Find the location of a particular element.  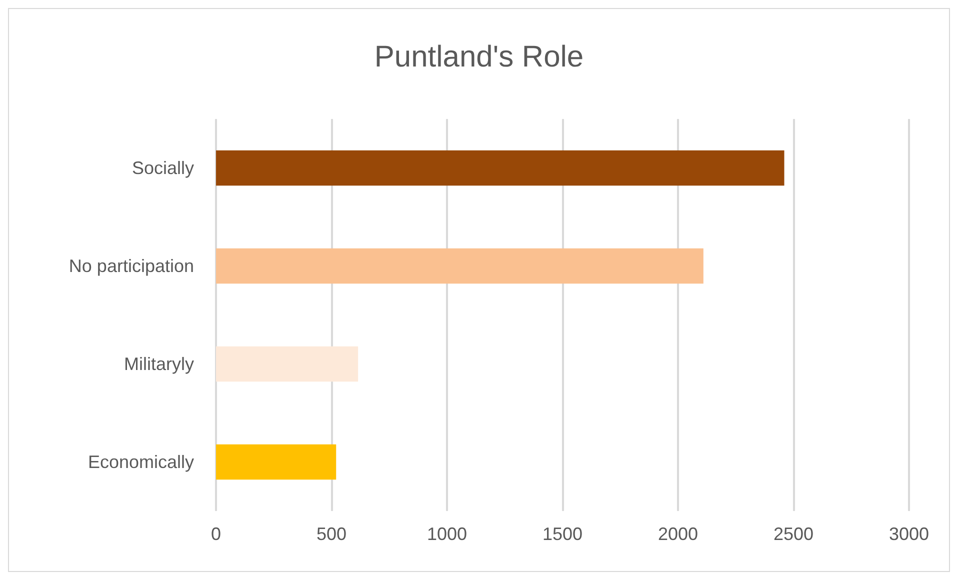

x-tick-label: 2000 is located at coordinates (678, 534).